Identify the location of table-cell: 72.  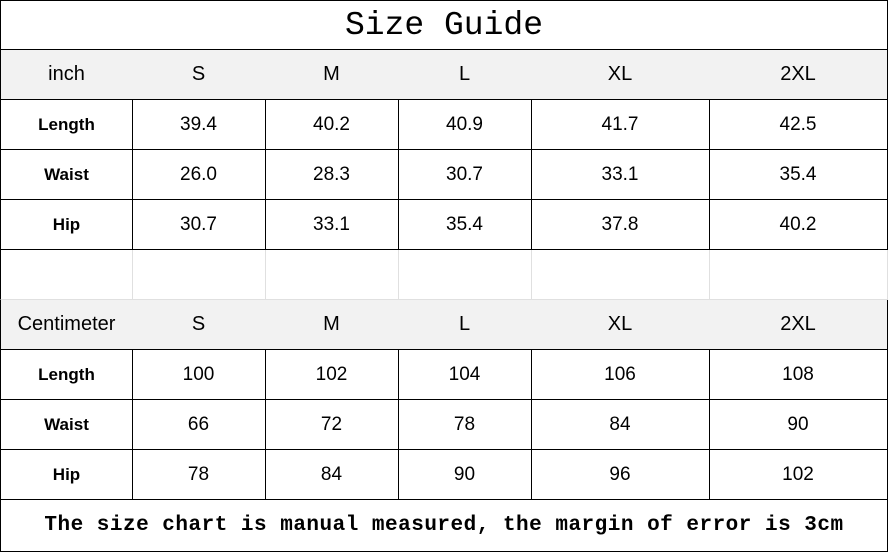
(332, 425).